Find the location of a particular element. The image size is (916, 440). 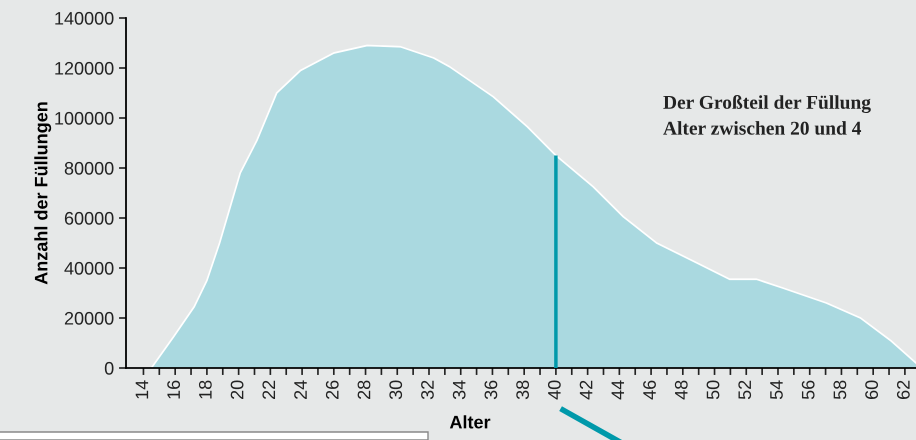

x-tick-label: 16 is located at coordinates (173, 389).